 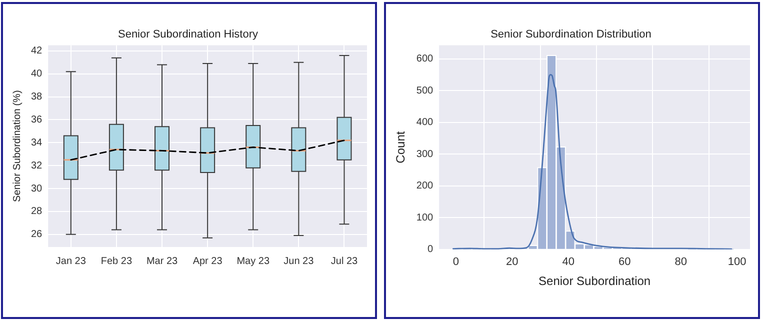 I want to click on x-tick-label: Feb 23, so click(x=116, y=261).